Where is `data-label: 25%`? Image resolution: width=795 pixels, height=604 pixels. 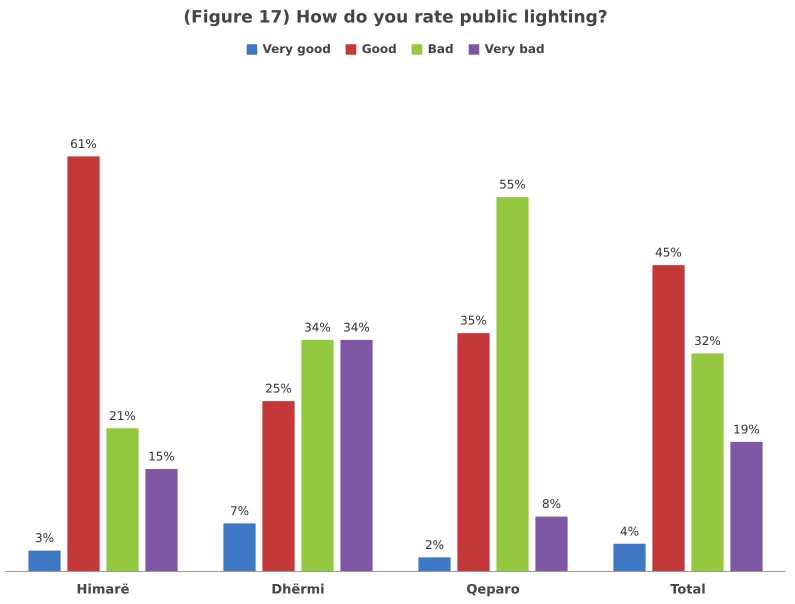 data-label: 25% is located at coordinates (278, 389).